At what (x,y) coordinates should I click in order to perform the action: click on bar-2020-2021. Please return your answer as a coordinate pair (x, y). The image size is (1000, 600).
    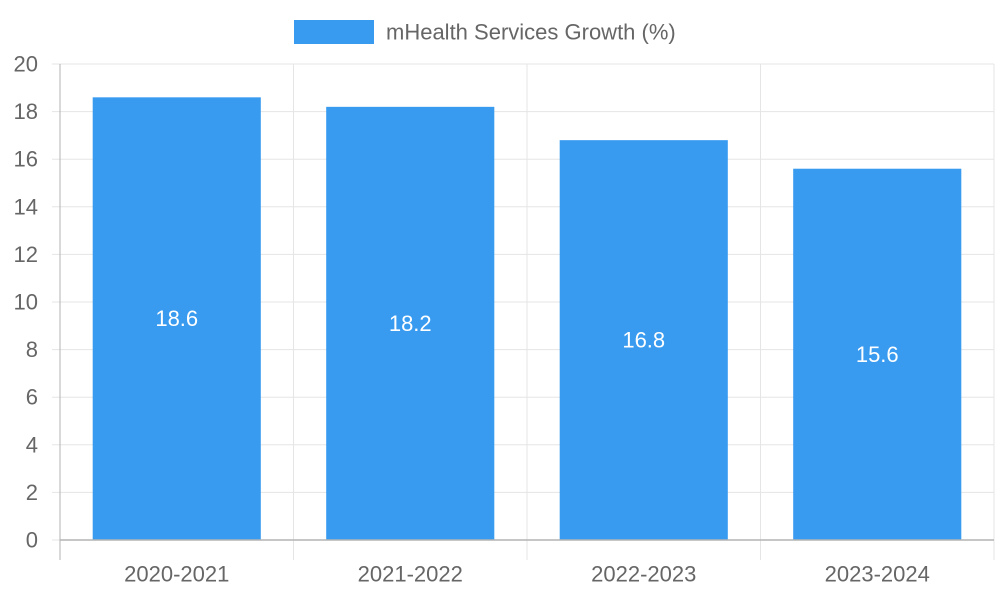
    Looking at the image, I should click on (176, 318).